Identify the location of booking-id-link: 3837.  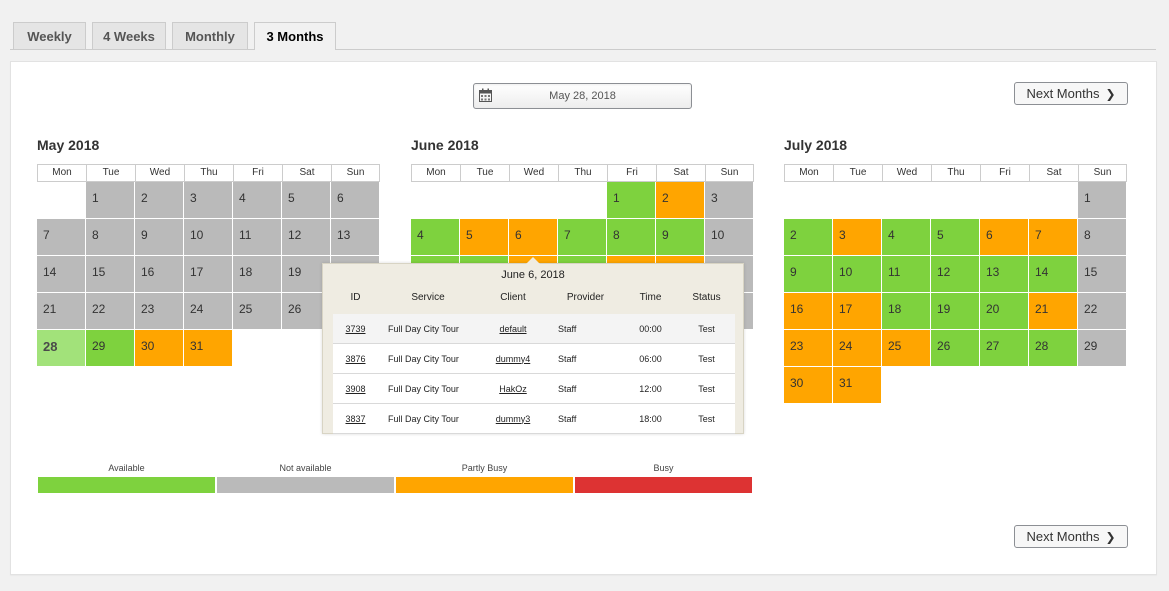
(355, 418).